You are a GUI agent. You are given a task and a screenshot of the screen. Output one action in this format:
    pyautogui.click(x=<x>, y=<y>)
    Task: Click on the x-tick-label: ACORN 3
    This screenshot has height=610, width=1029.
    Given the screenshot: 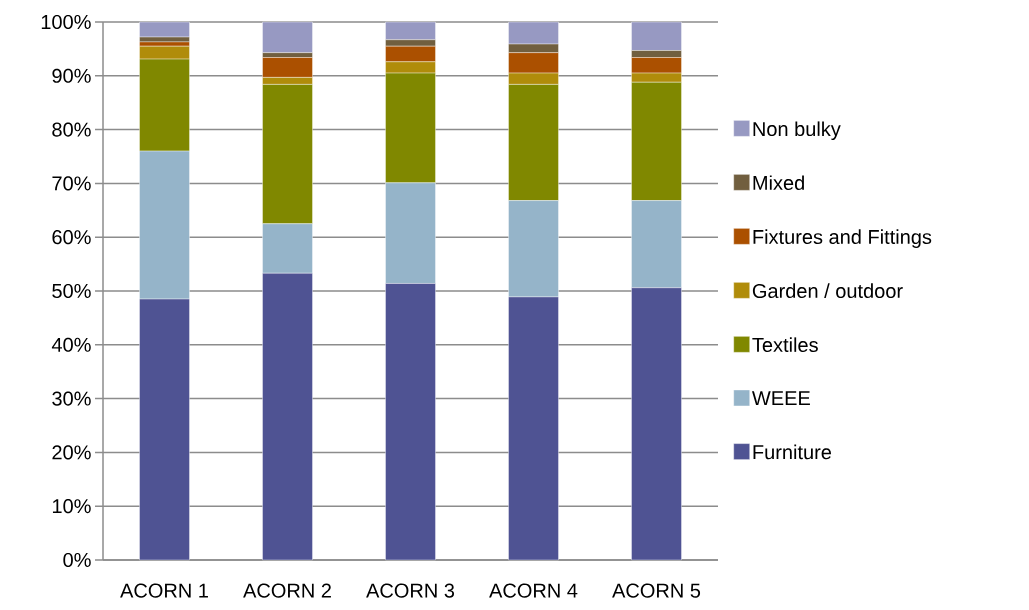 What is the action you would take?
    pyautogui.click(x=410, y=590)
    